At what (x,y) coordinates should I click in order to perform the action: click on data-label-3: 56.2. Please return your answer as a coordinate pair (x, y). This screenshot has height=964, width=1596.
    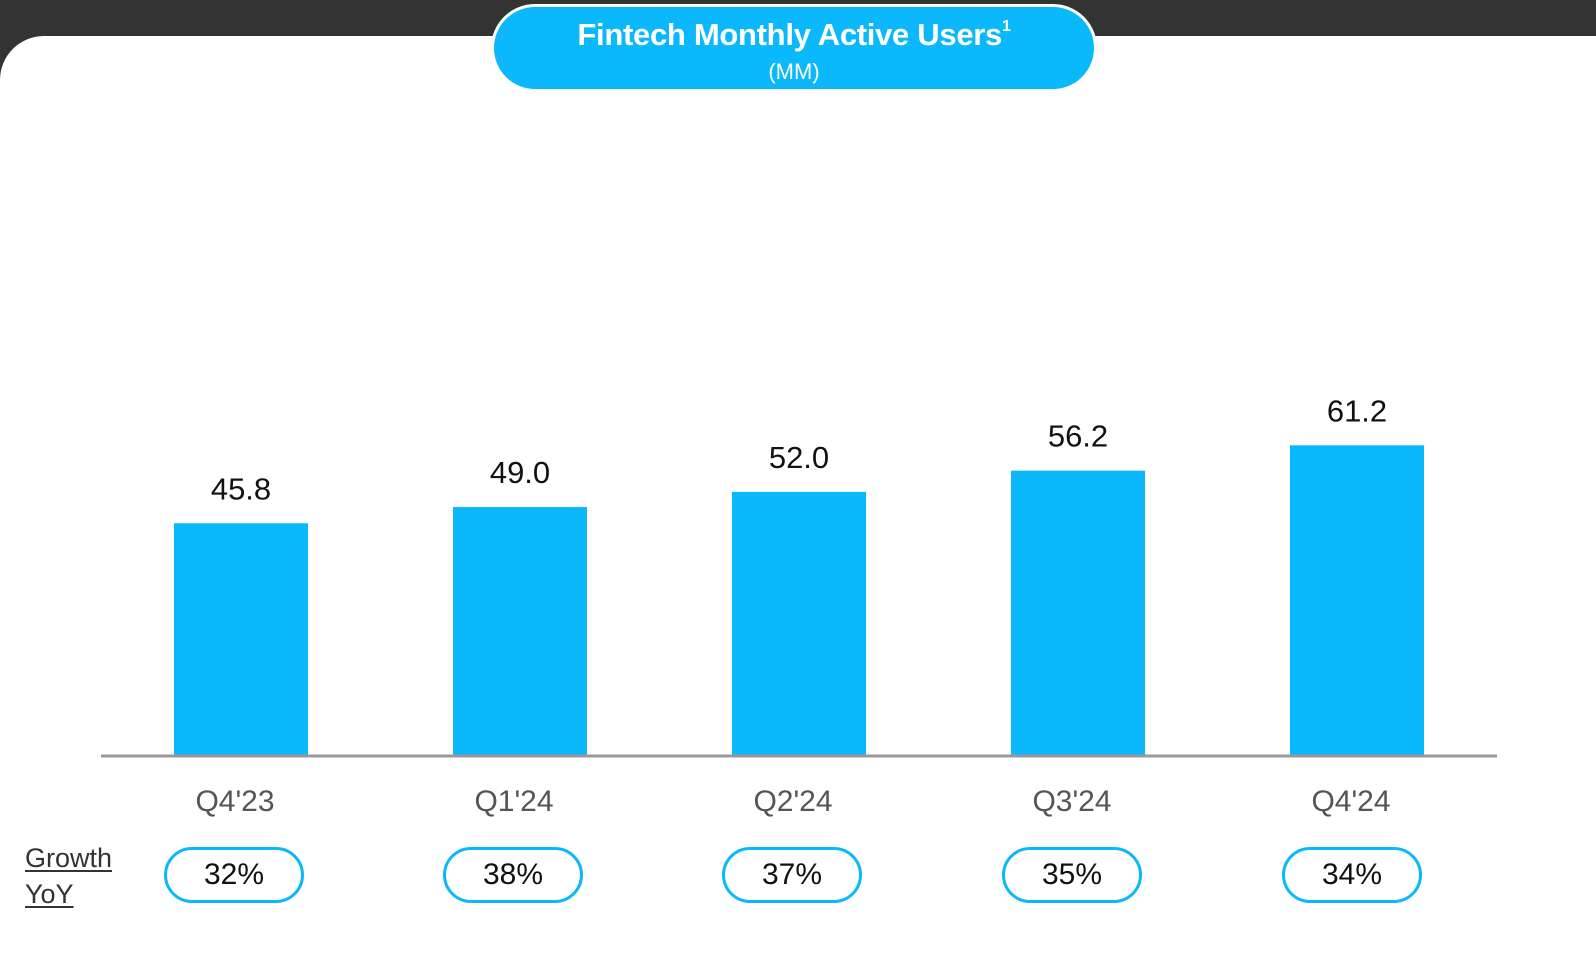
    Looking at the image, I should click on (1078, 436).